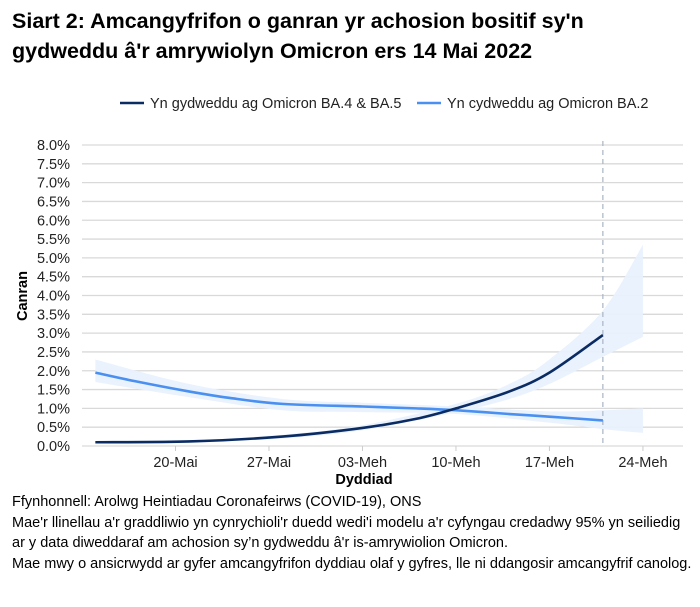 Image resolution: width=700 pixels, height=607 pixels. What do you see at coordinates (53, 391) in the screenshot?
I see `y-tick-label: 1.5%` at bounding box center [53, 391].